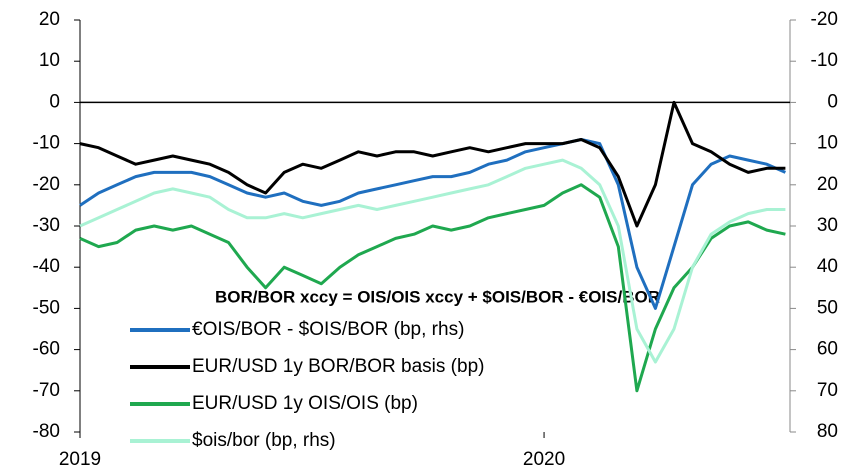 Image resolution: width=861 pixels, height=472 pixels. What do you see at coordinates (49, 19) in the screenshot?
I see `y-tick-label: 20` at bounding box center [49, 19].